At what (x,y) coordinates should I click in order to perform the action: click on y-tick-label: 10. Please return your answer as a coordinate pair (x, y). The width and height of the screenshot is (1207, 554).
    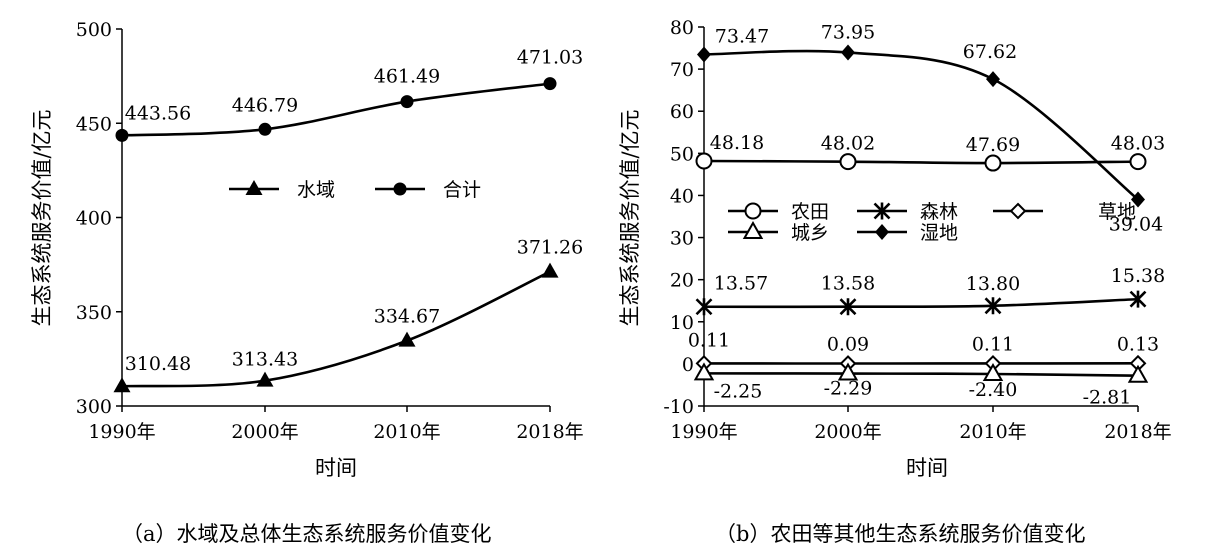
    Looking at the image, I should click on (682, 323).